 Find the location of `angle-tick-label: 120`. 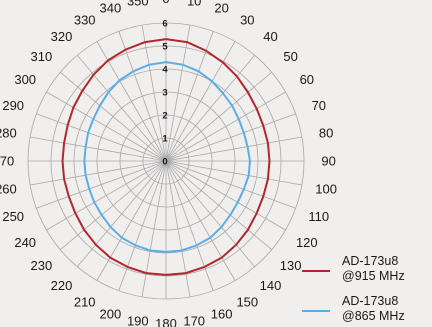

angle-tick-label: 120 is located at coordinates (307, 242).